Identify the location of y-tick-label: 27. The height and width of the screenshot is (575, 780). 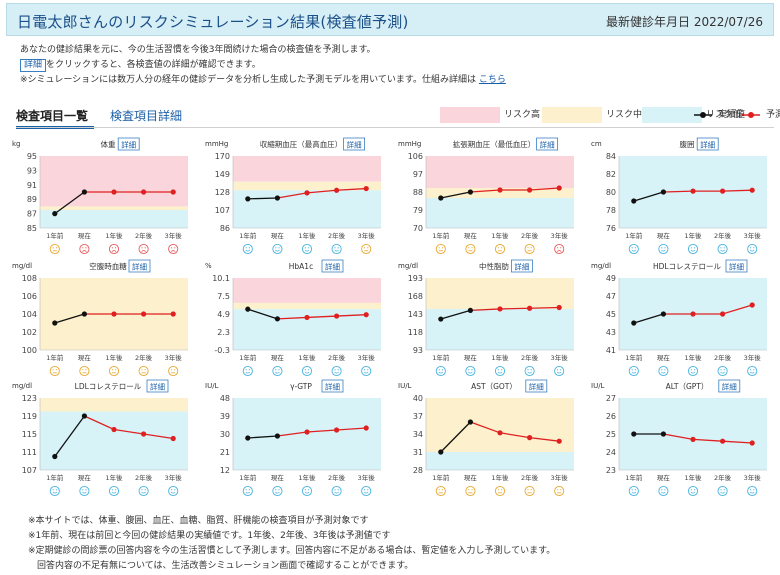
(611, 398).